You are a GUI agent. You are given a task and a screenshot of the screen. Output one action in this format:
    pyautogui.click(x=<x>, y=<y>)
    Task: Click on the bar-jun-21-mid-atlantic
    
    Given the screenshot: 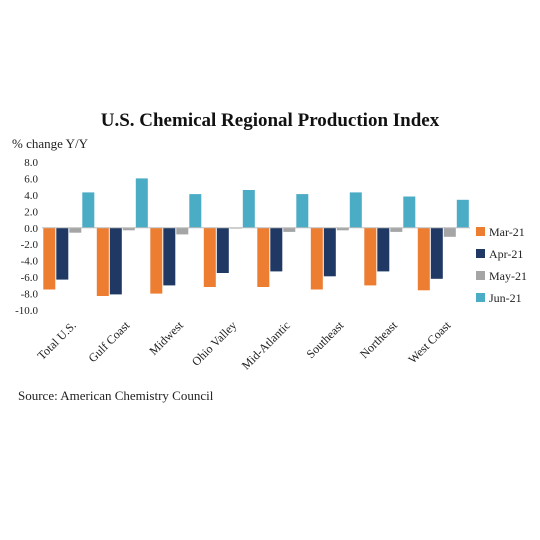 What is the action you would take?
    pyautogui.click(x=302, y=211)
    